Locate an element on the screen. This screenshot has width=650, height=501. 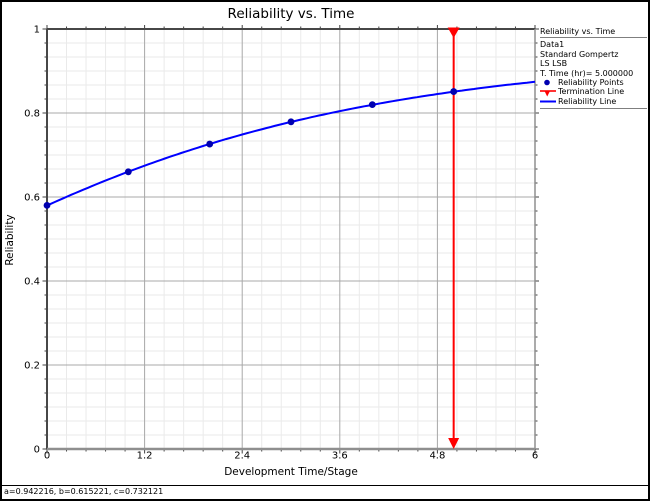
legend-item-termination-line: Termination Line is located at coordinates (593, 91).